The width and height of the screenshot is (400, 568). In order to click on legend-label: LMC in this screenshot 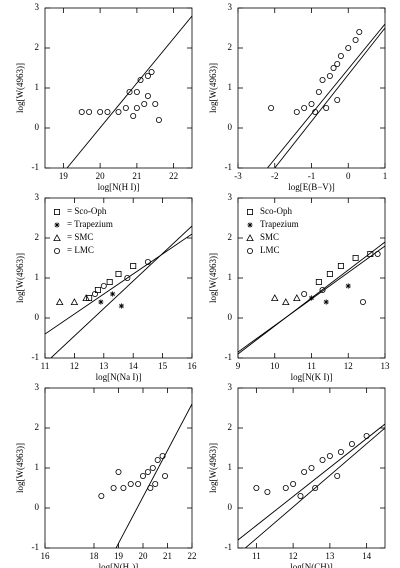, I will do `click(270, 250)`.